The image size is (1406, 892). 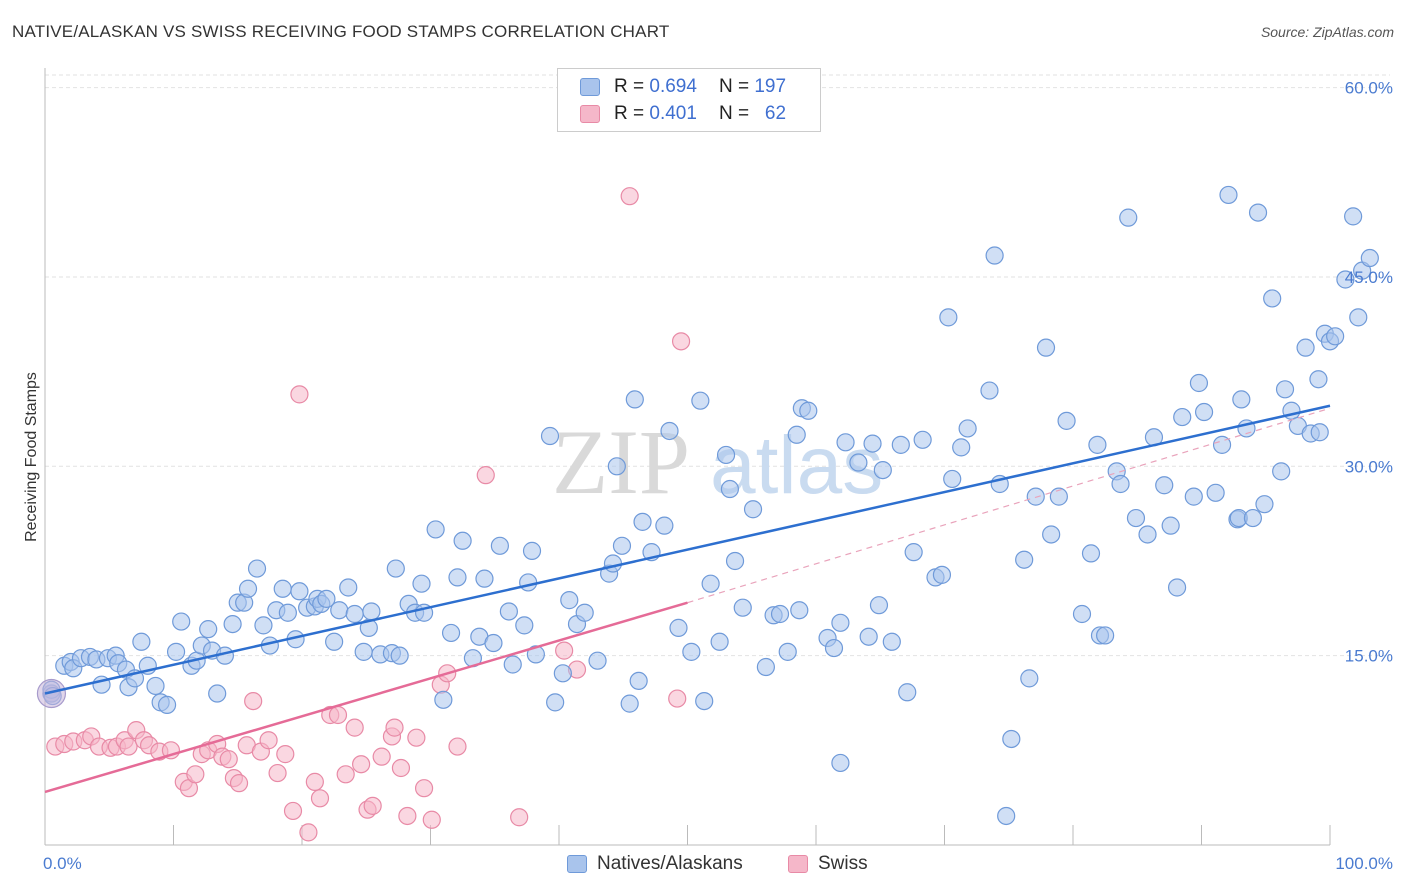 What do you see at coordinates (717, 462) in the screenshot?
I see `watermark: ZIP atlas` at bounding box center [717, 462].